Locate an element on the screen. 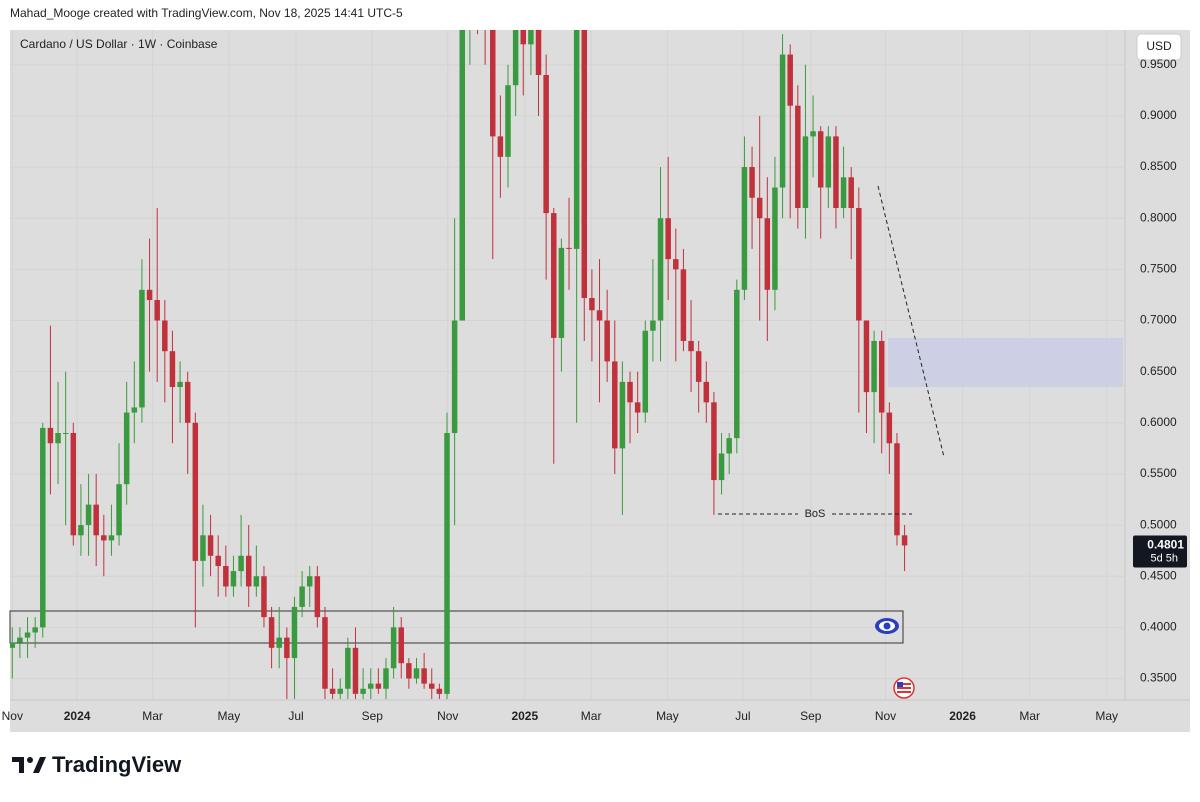 This screenshot has height=802, width=1200. demand-box is located at coordinates (456, 627).